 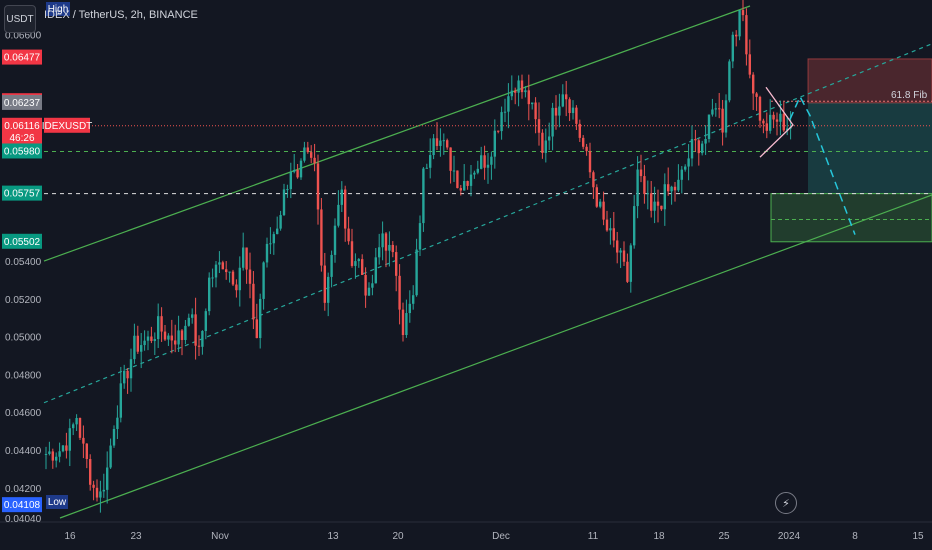 I want to click on y-tick-label: 0.04200, so click(x=23, y=489).